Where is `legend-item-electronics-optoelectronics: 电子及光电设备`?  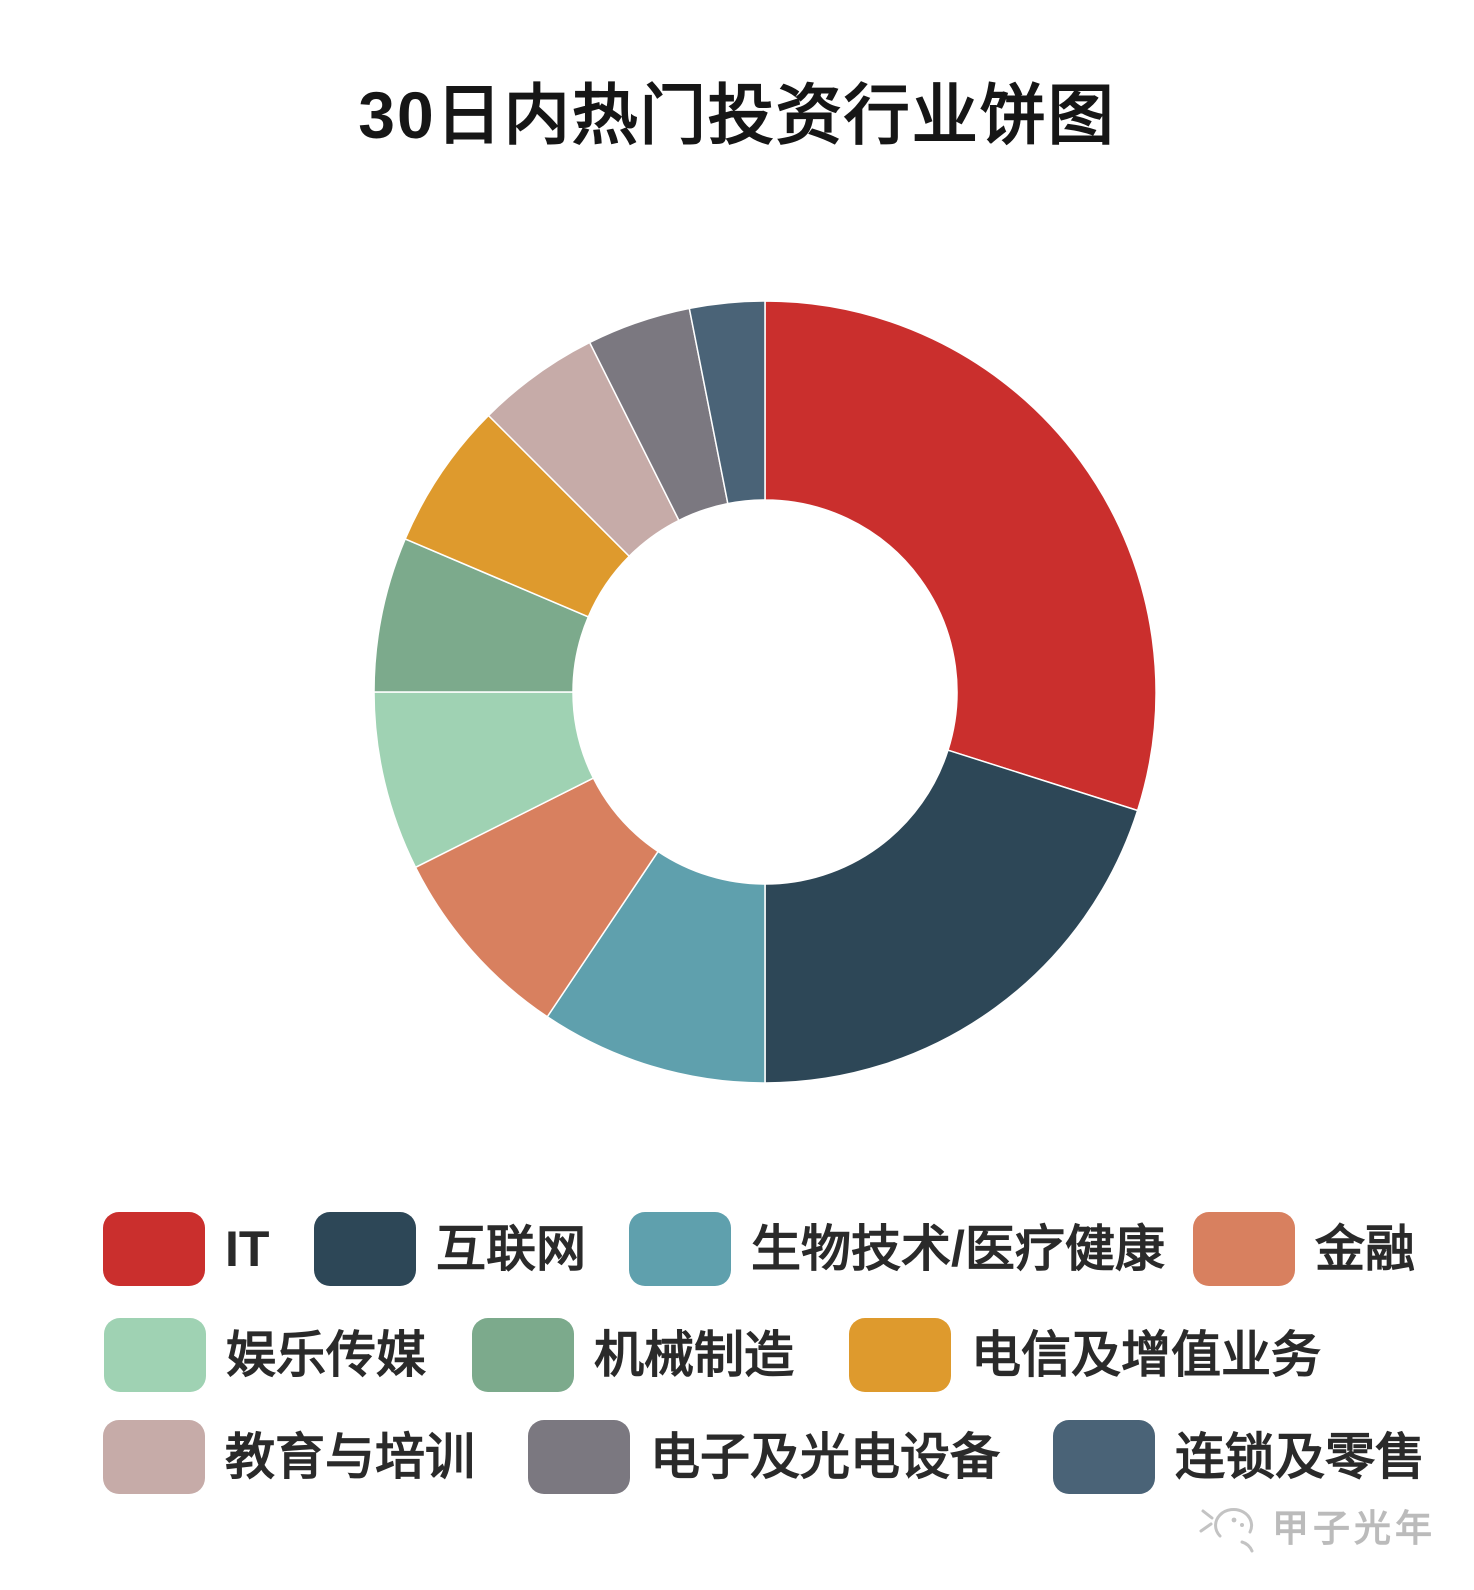
legend-item-electronics-optoelectronics: 电子及光电设备 is located at coordinates (764, 1457).